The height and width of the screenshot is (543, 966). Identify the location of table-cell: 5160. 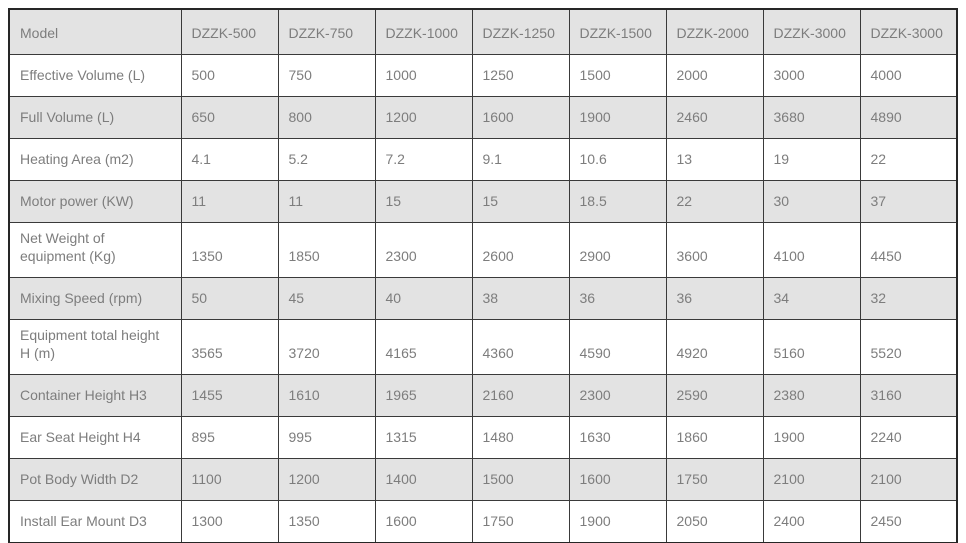
(811, 347).